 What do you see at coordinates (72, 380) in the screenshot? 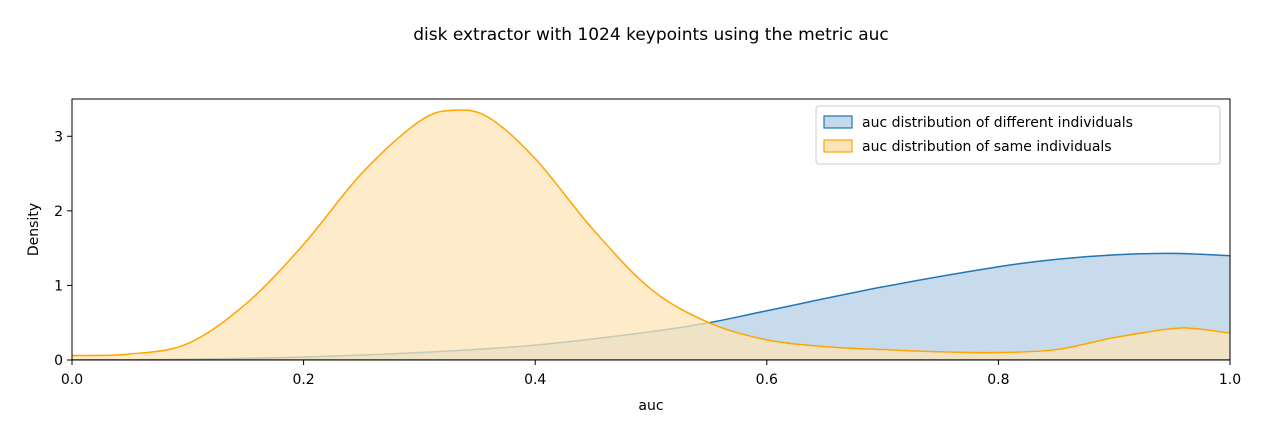
I see `x-tick-label: 0.0` at bounding box center [72, 380].